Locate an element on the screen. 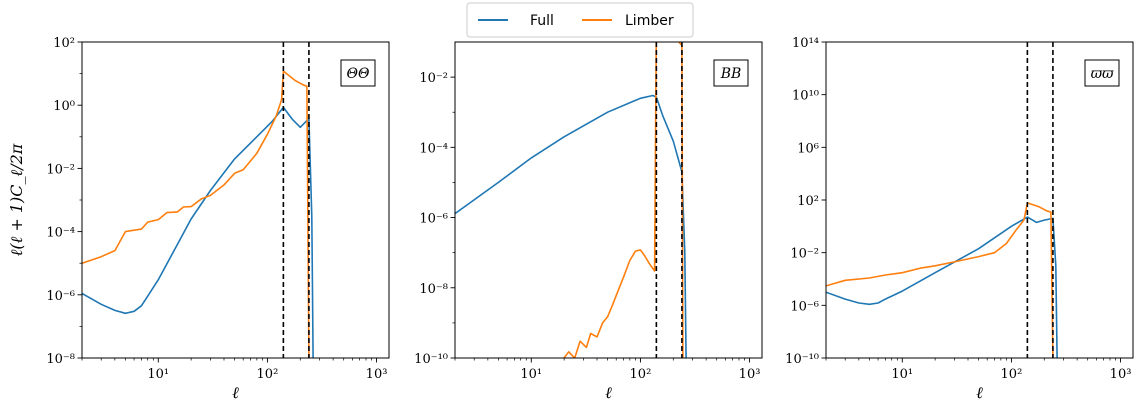  y-axis-title: ℓ(ℓ + 1)C_ℓ/2π is located at coordinates (16, 199).